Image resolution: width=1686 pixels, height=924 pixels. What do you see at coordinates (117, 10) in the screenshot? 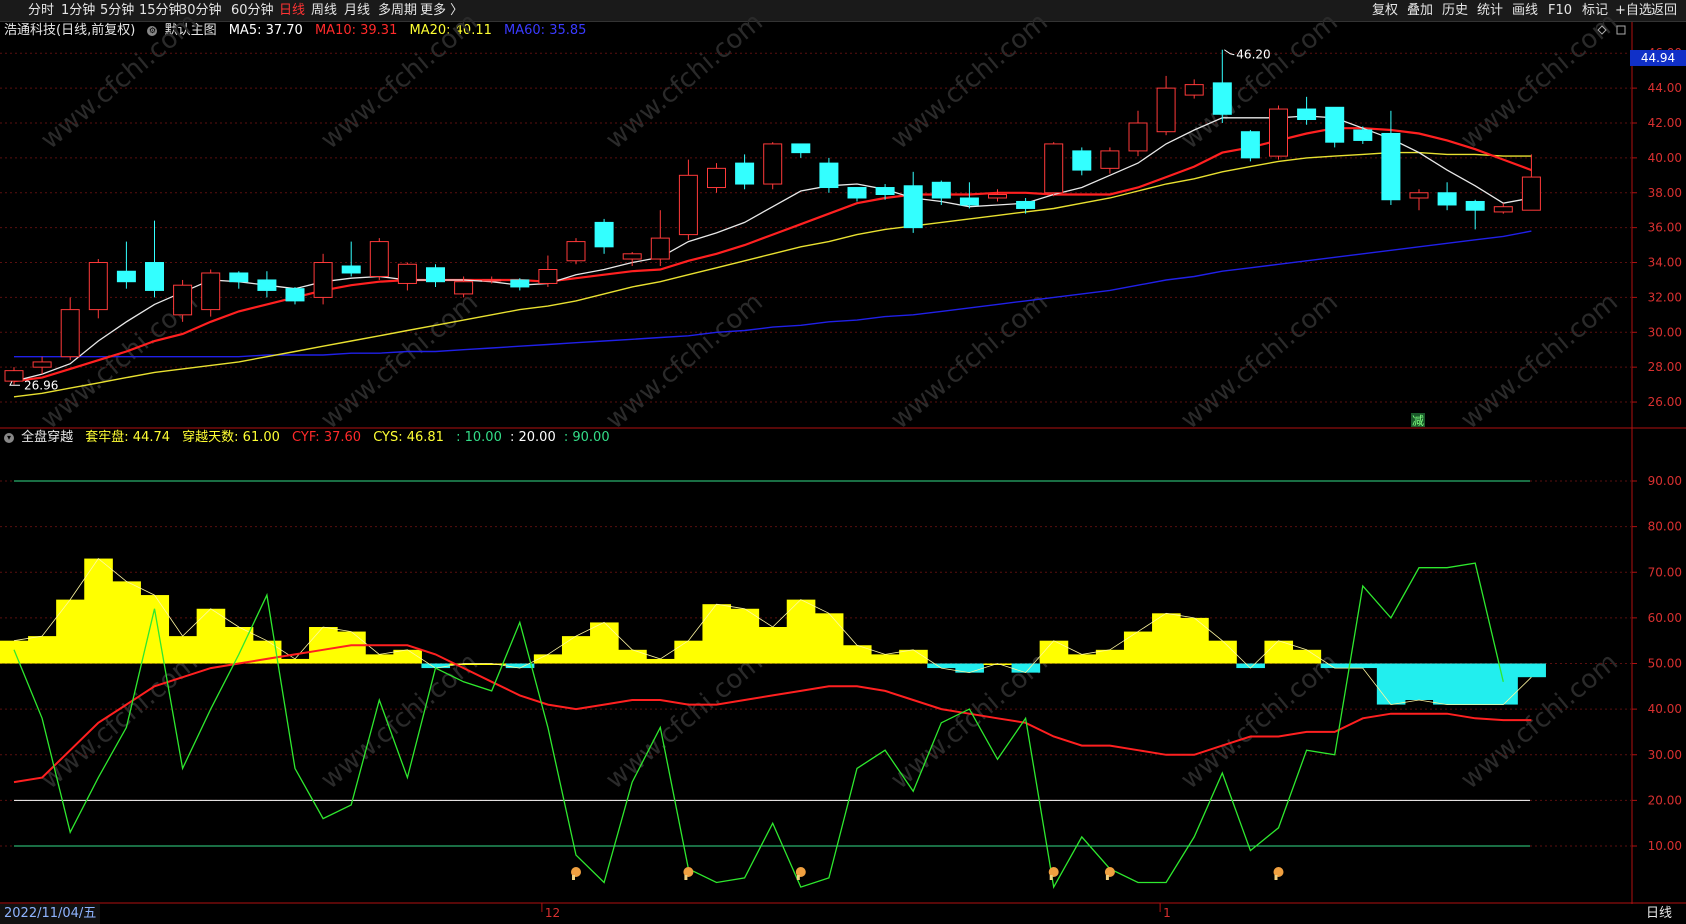
I see `period-2: 5分钟` at bounding box center [117, 10].